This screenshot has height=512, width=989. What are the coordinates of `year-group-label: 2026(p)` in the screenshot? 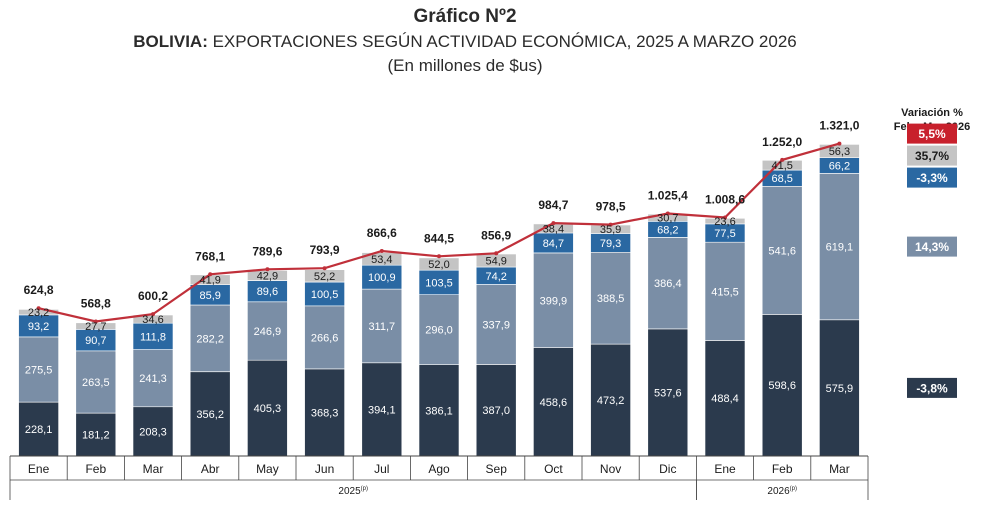 It's located at (782, 491).